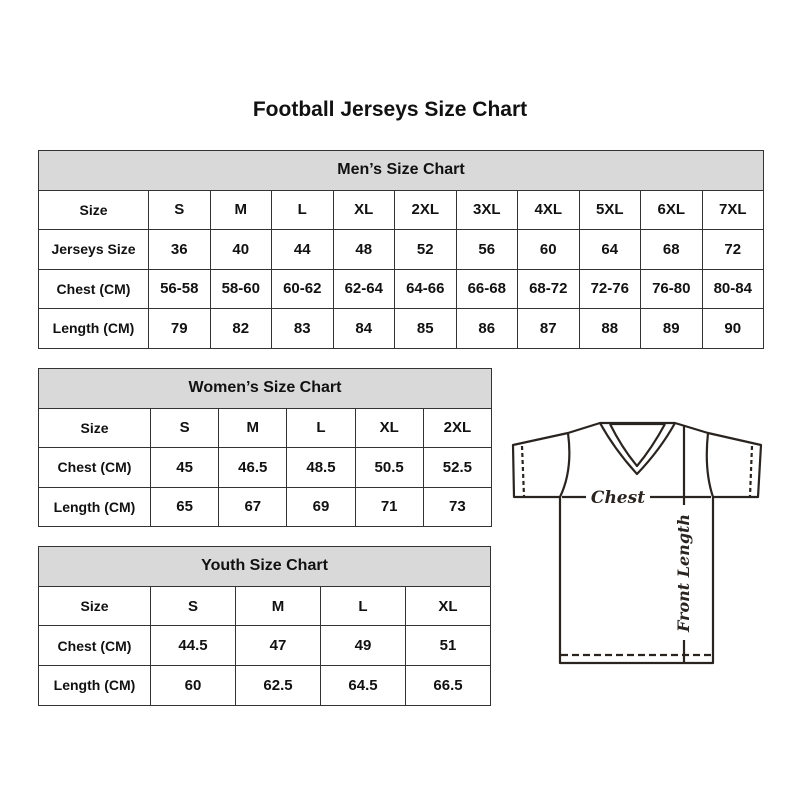 Image resolution: width=800 pixels, height=800 pixels. Describe the element at coordinates (548, 288) in the screenshot. I see `table-cell: 68-72` at that location.